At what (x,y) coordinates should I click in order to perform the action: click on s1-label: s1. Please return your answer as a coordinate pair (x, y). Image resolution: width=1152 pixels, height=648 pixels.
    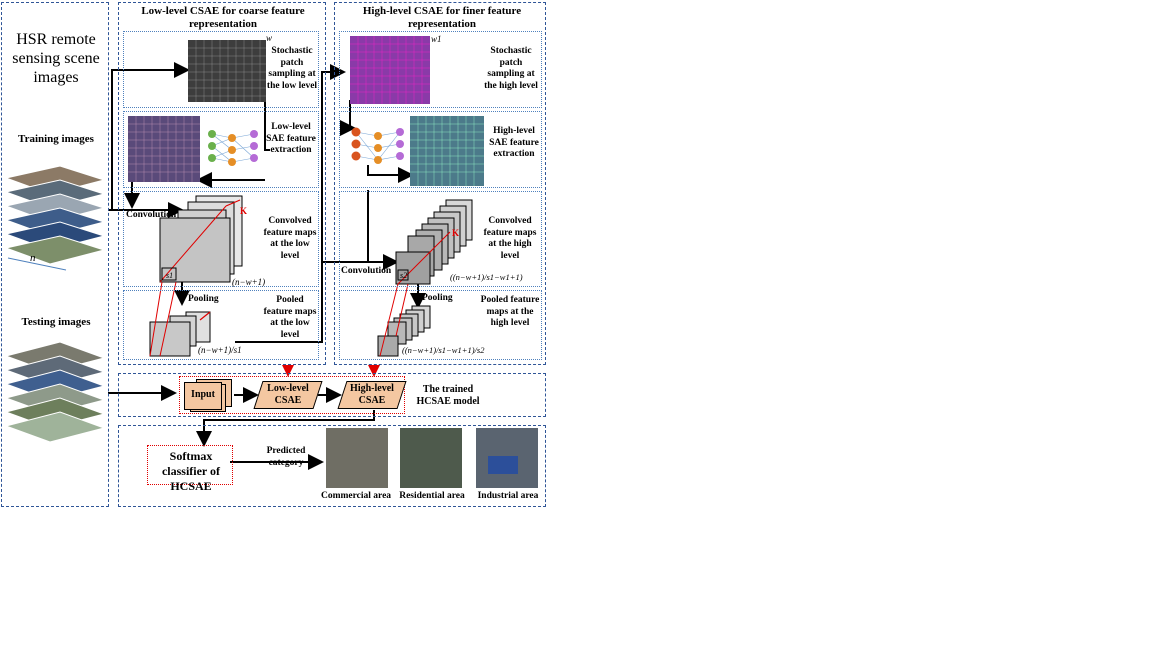
    Looking at the image, I should click on (170, 275).